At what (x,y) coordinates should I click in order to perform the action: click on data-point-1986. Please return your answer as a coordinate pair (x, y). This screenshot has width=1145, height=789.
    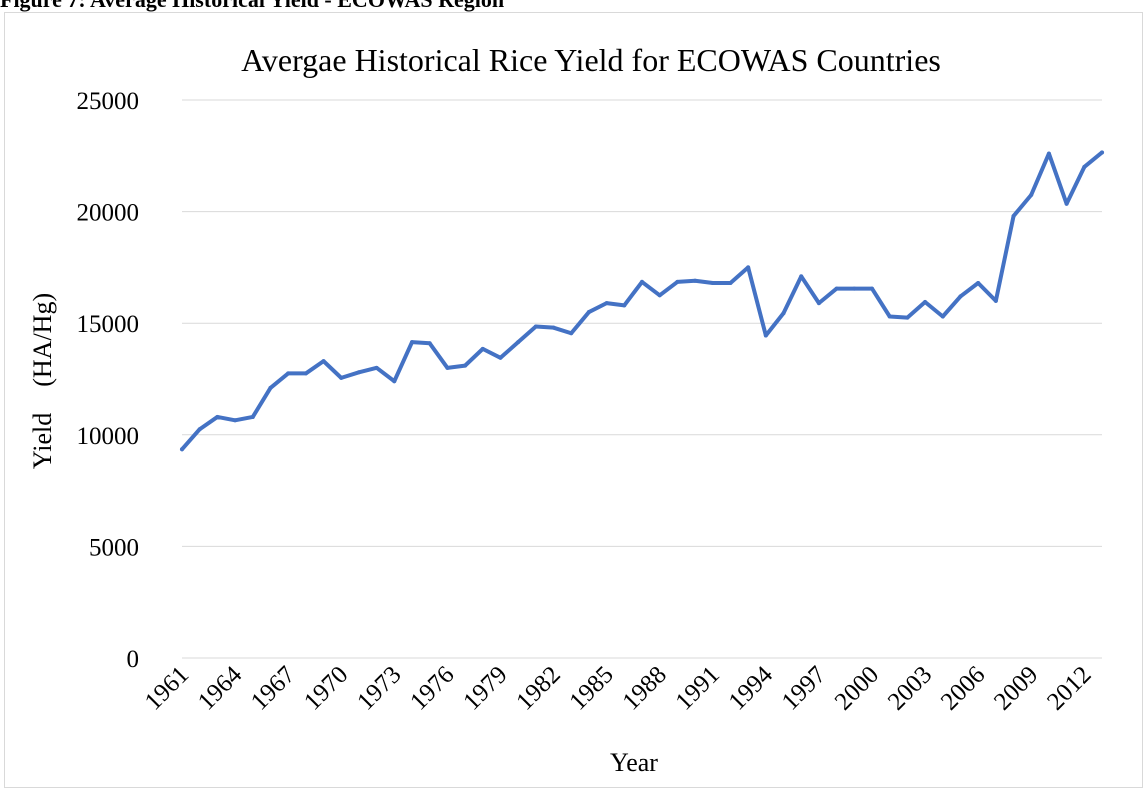
    Looking at the image, I should click on (624, 305).